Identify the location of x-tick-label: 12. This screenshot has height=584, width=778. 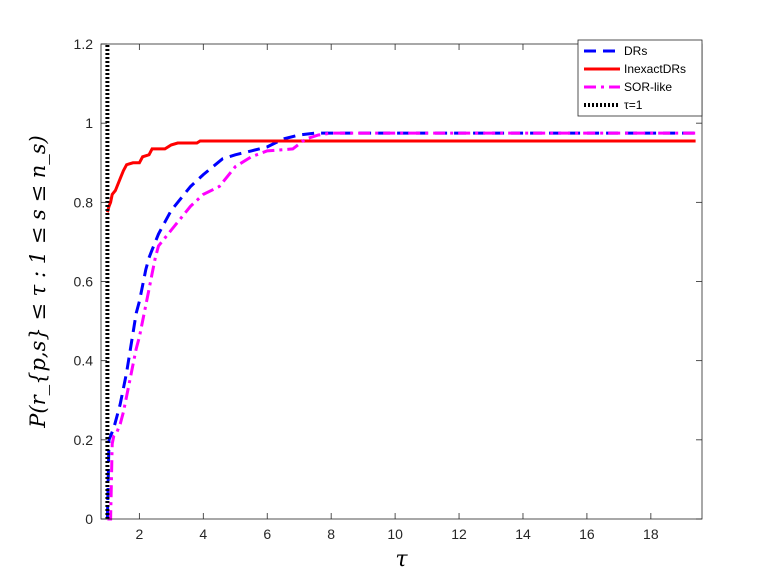
(459, 534).